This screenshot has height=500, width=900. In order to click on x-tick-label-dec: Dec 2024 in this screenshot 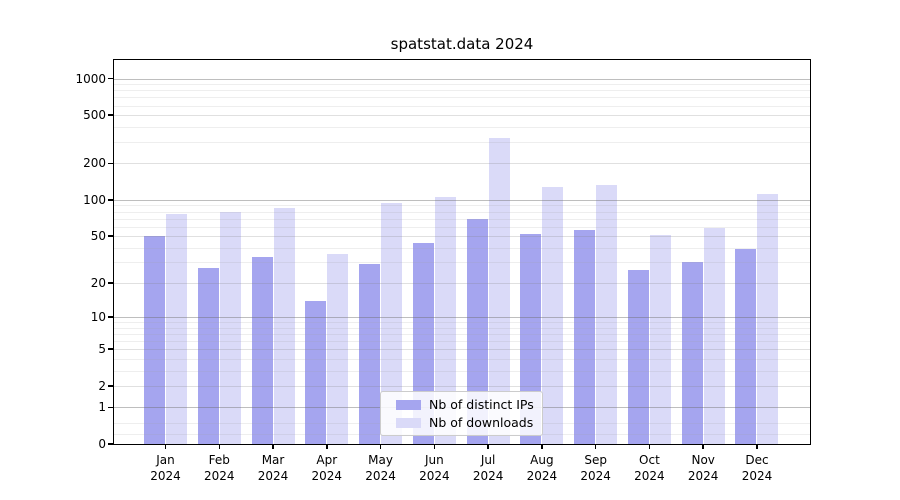, I will do `click(757, 468)`.